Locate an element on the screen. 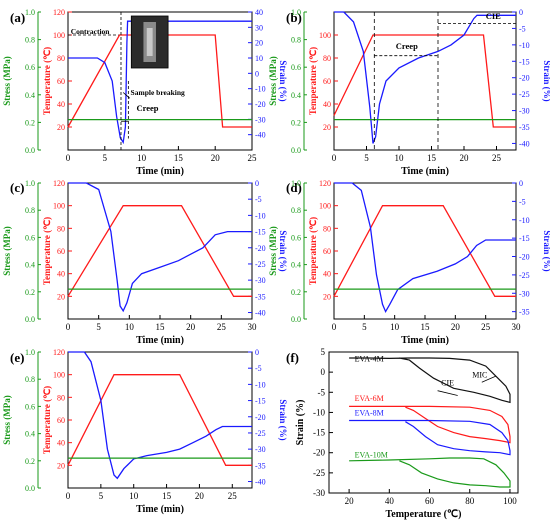  strain-tick-label: 20 is located at coordinates (259, 43).